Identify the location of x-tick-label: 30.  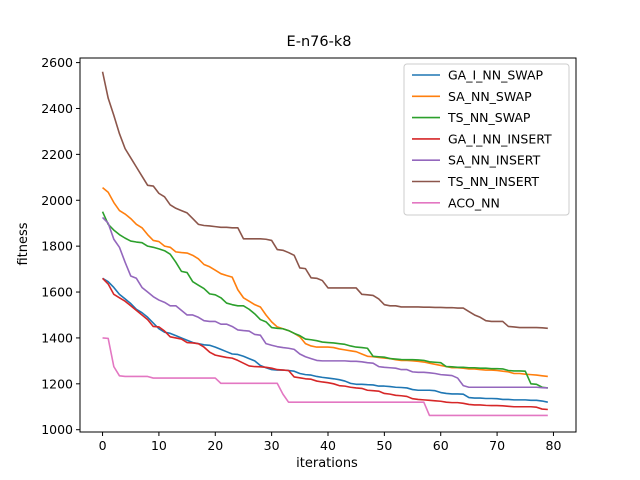
(272, 445).